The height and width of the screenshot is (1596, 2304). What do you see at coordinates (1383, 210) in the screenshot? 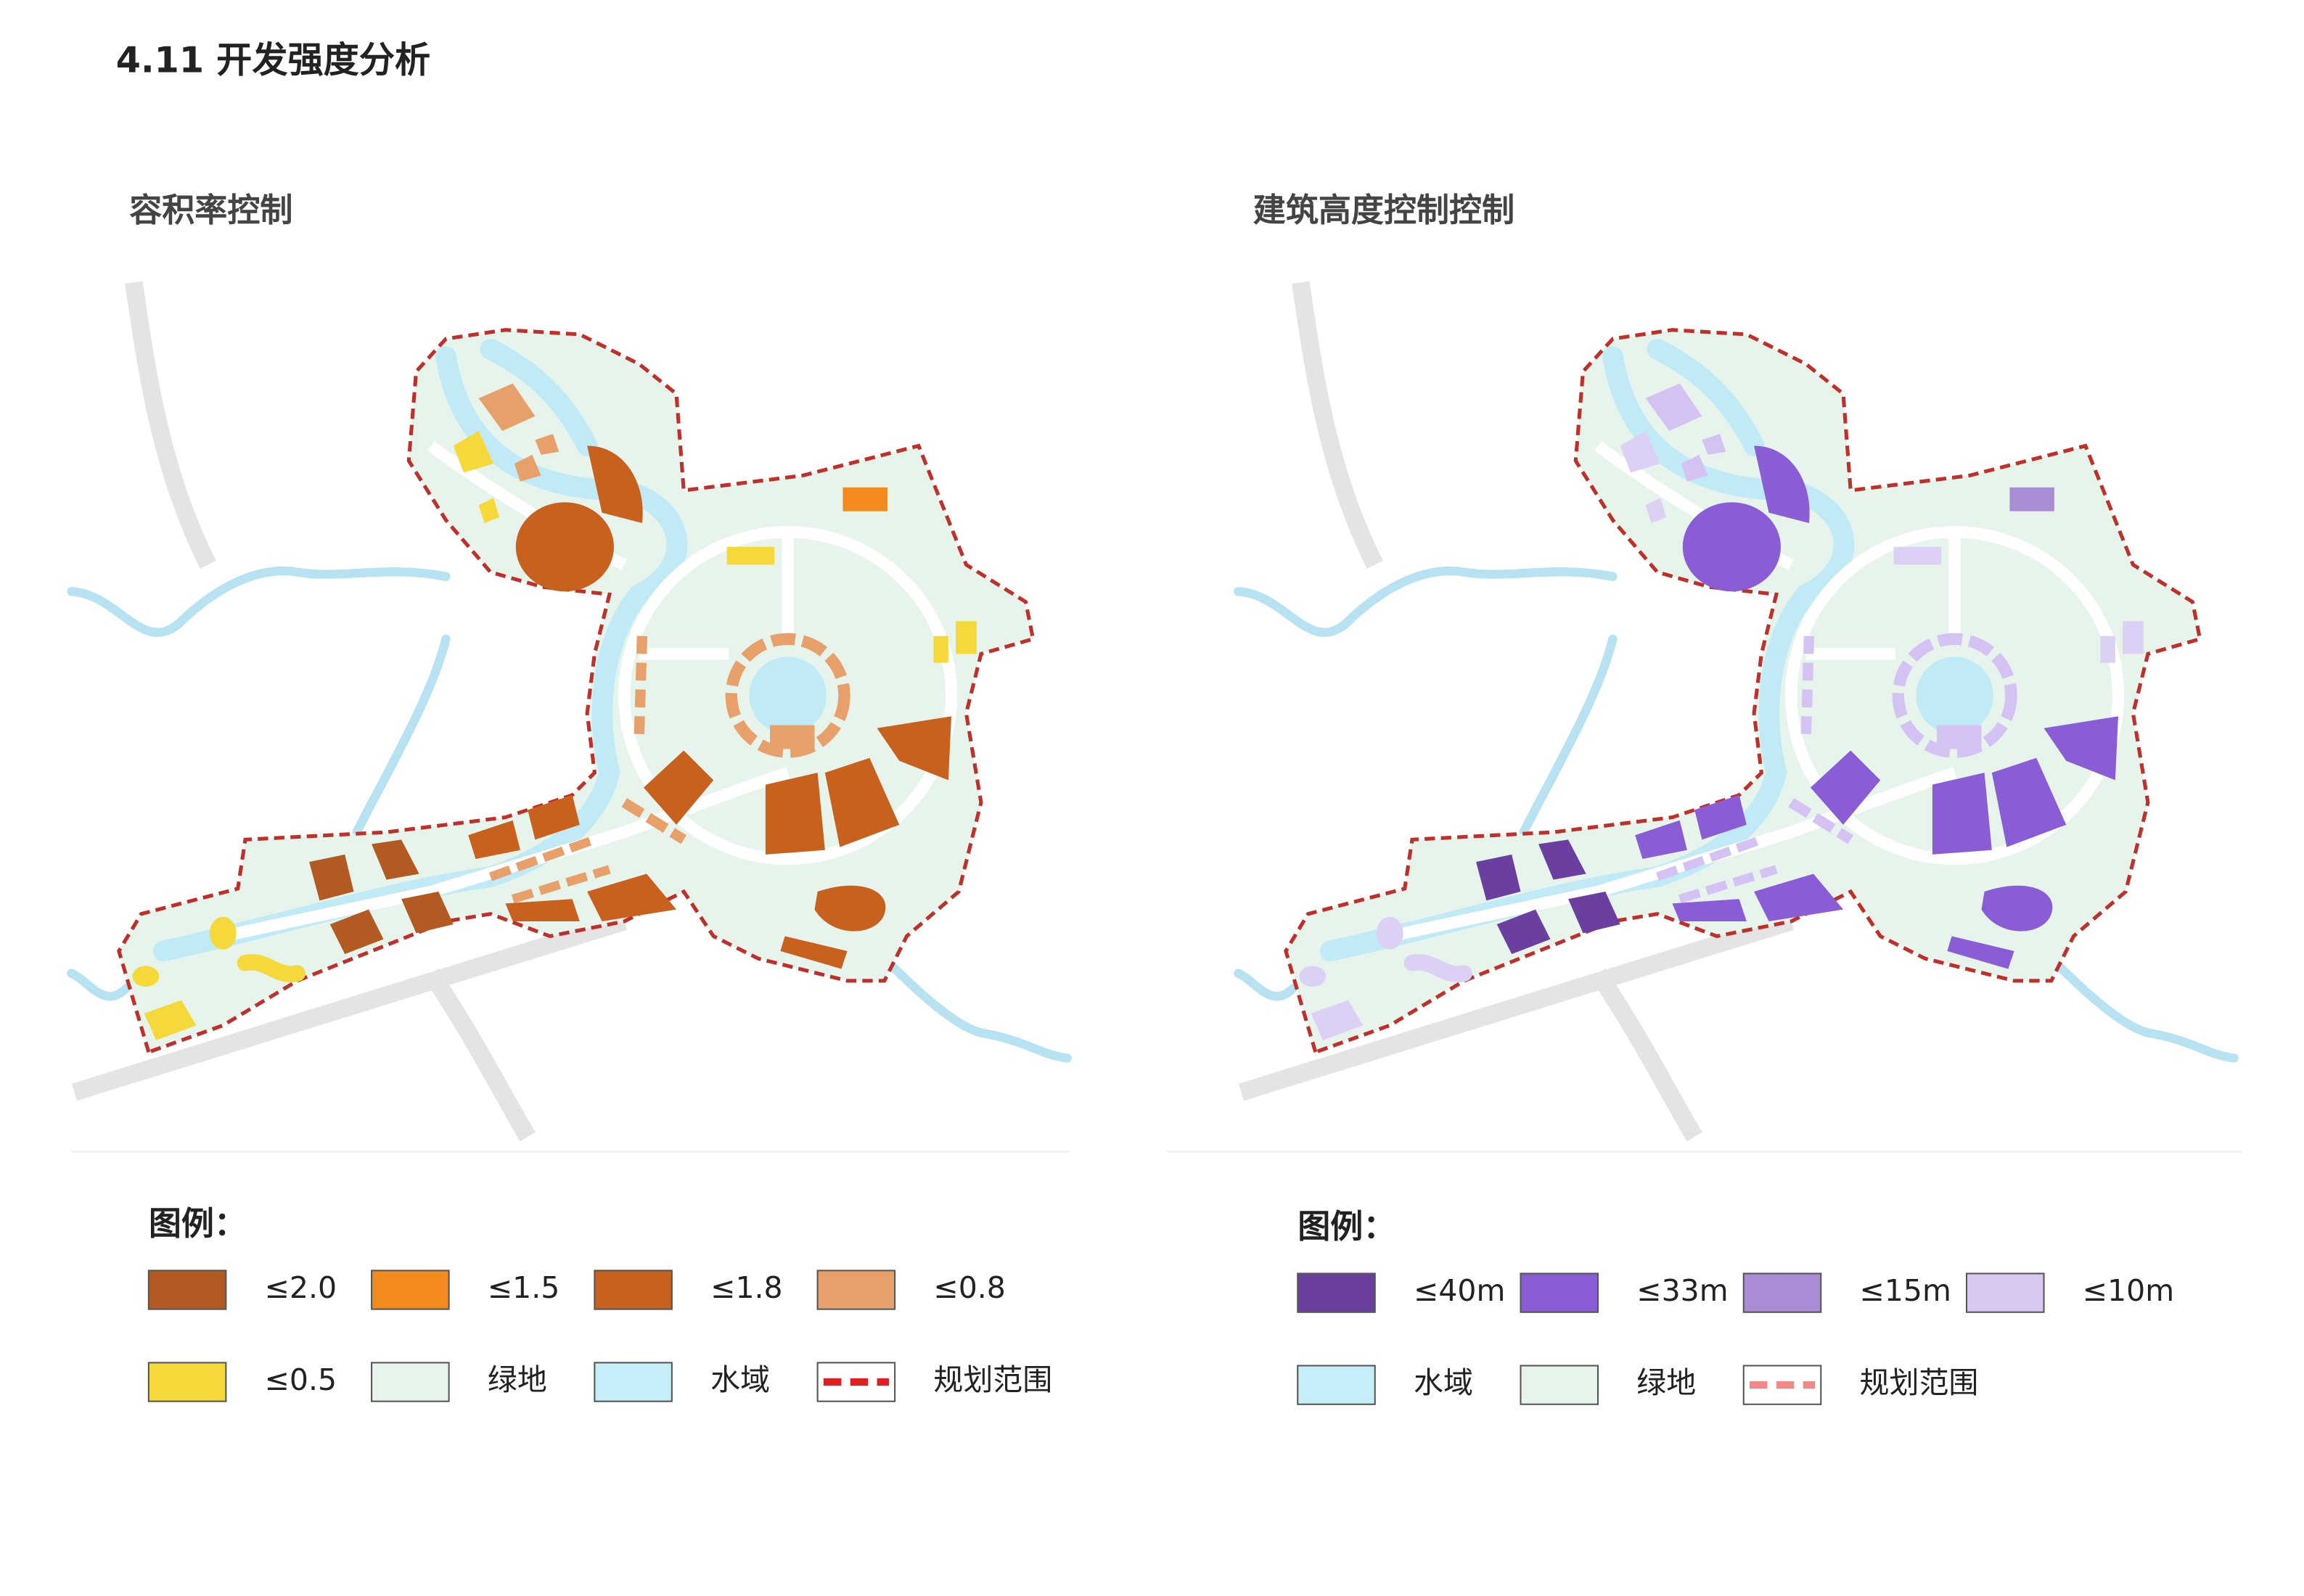
I see `panel-title: 建筑高度控制控制` at bounding box center [1383, 210].